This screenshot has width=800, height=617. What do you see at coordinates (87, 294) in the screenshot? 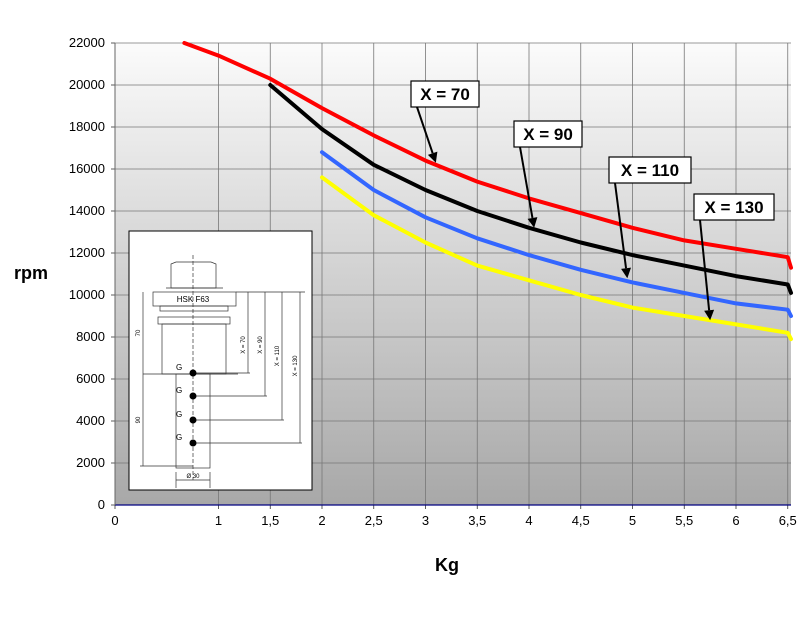
I see `y-tick-label: 10000` at bounding box center [87, 294].